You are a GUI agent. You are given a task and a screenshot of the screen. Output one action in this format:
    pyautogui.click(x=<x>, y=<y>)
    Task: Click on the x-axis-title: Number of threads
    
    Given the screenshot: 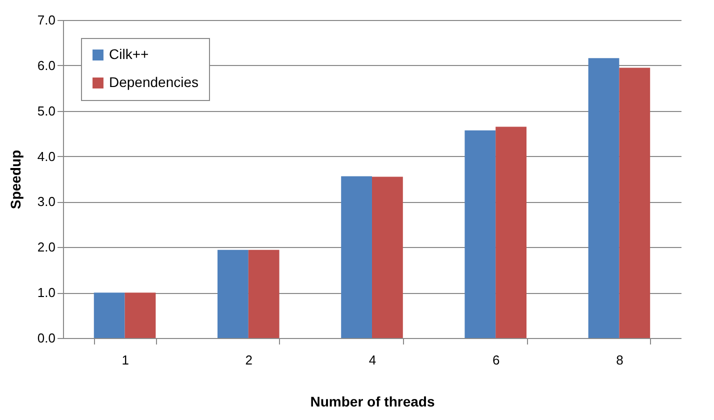 What is the action you would take?
    pyautogui.click(x=372, y=402)
    